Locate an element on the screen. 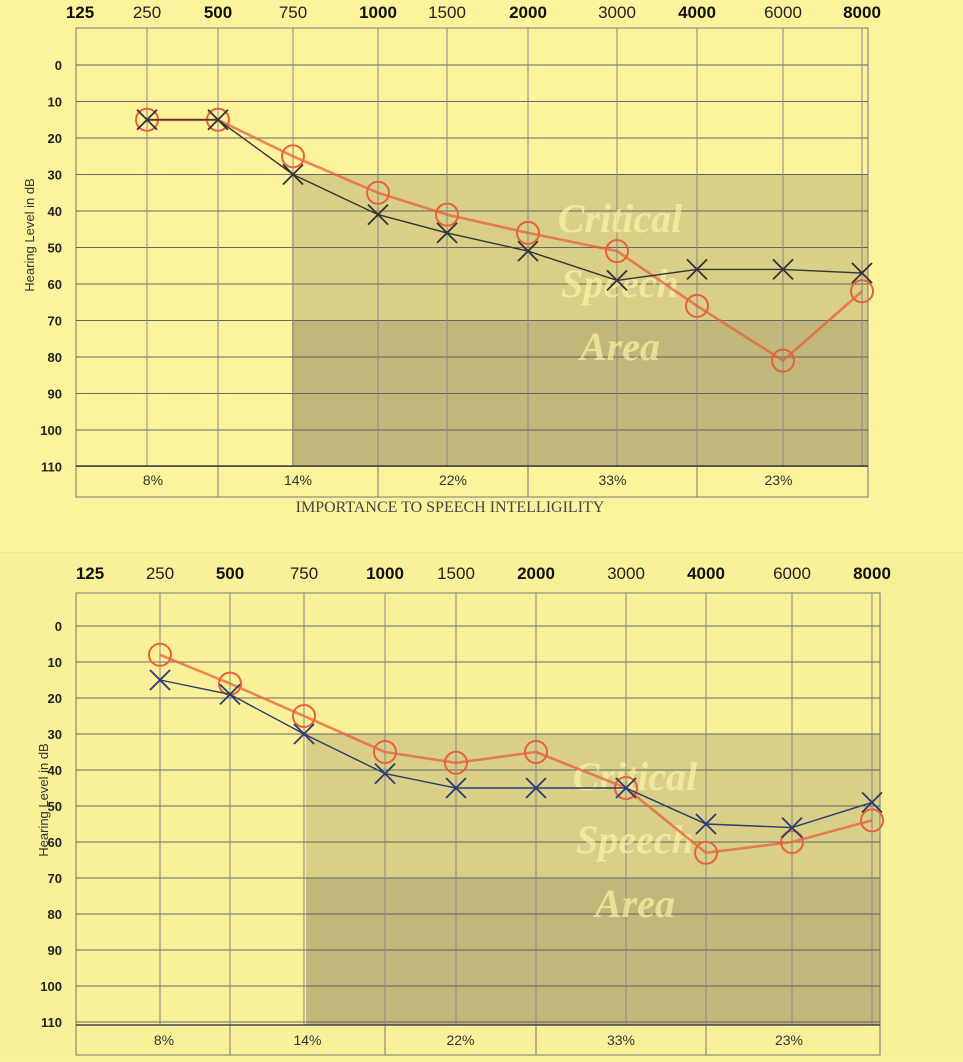 The image size is (963, 1062). series-line-cross is located at coordinates (516, 754).